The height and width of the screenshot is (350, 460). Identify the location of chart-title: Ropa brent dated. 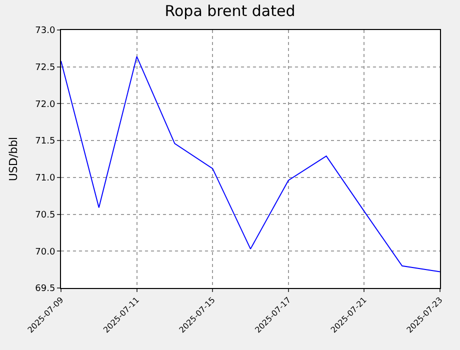
(230, 11).